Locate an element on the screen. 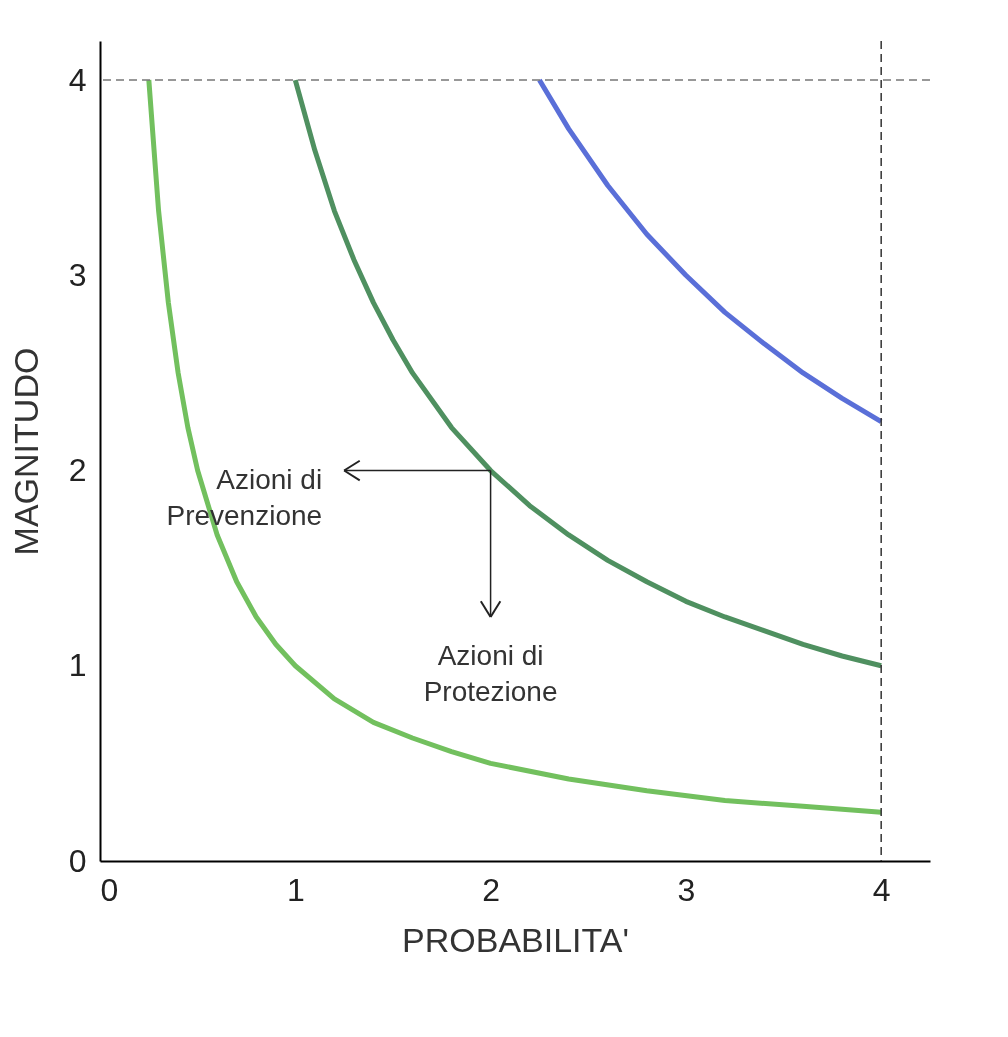 This screenshot has height=1037, width=1008. x-axis-title: PROBABILITA' is located at coordinates (515, 939).